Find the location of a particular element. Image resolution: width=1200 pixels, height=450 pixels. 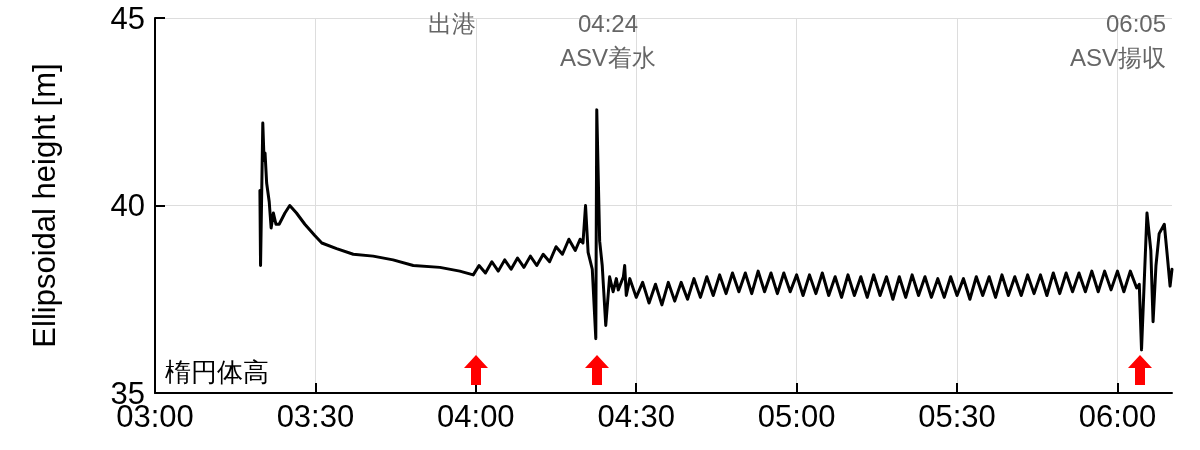

x-tick-label: 04:00 is located at coordinates (476, 416).